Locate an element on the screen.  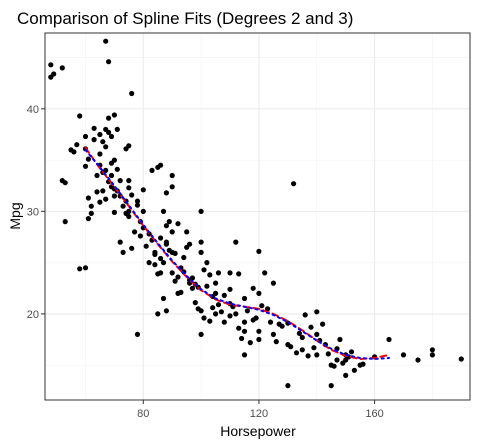
y-axis-title: Mpg is located at coordinates (15, 215).